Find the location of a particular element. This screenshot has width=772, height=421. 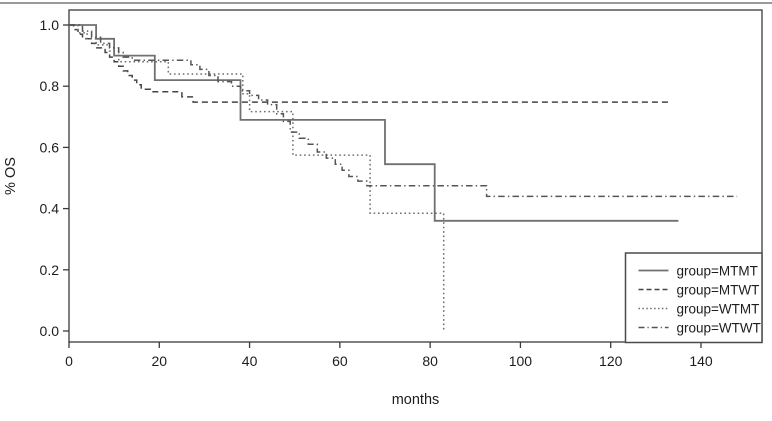

x-axis-tick-label: 140 is located at coordinates (701, 361).